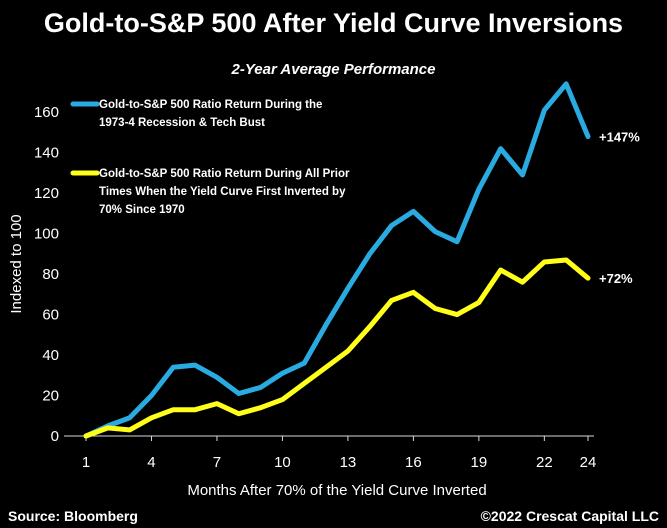 This screenshot has height=528, width=667. I want to click on x-tick-label: 22, so click(544, 462).